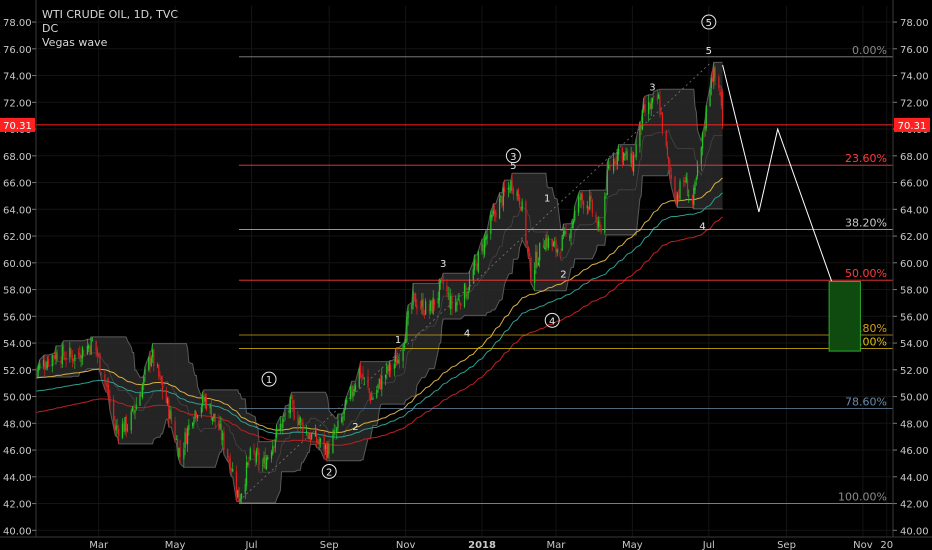 The width and height of the screenshot is (932, 550). Describe the element at coordinates (175, 545) in the screenshot. I see `x-tick-label: May` at that location.